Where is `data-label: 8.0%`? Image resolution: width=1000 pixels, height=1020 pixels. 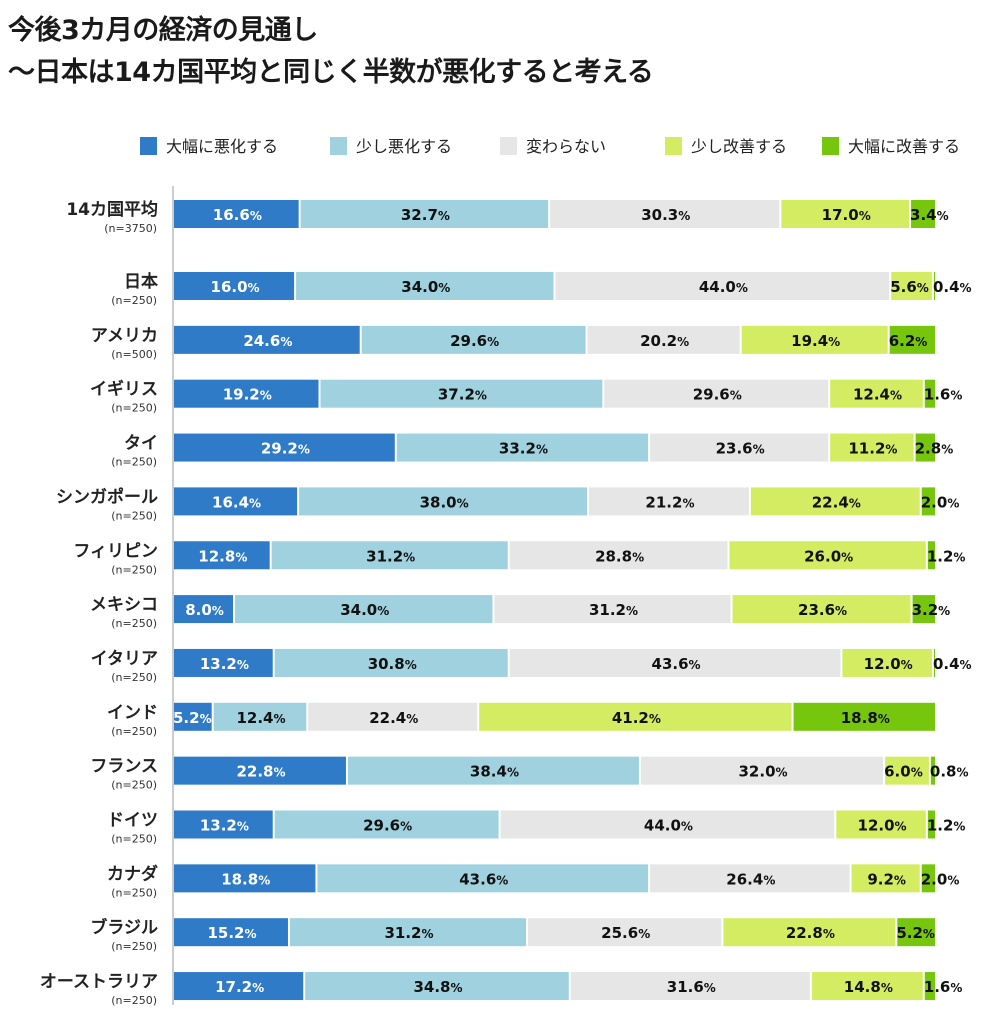
data-label: 8.0% is located at coordinates (204, 610).